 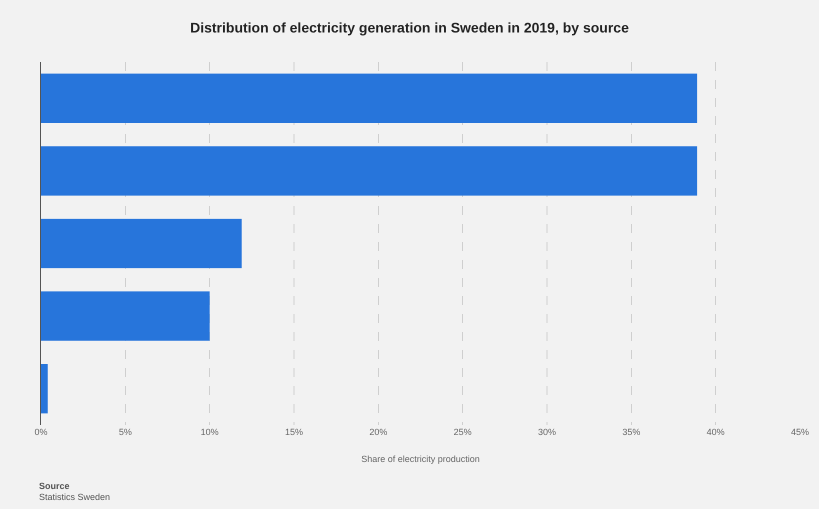 I want to click on x-tick-label: 5%, so click(x=125, y=432).